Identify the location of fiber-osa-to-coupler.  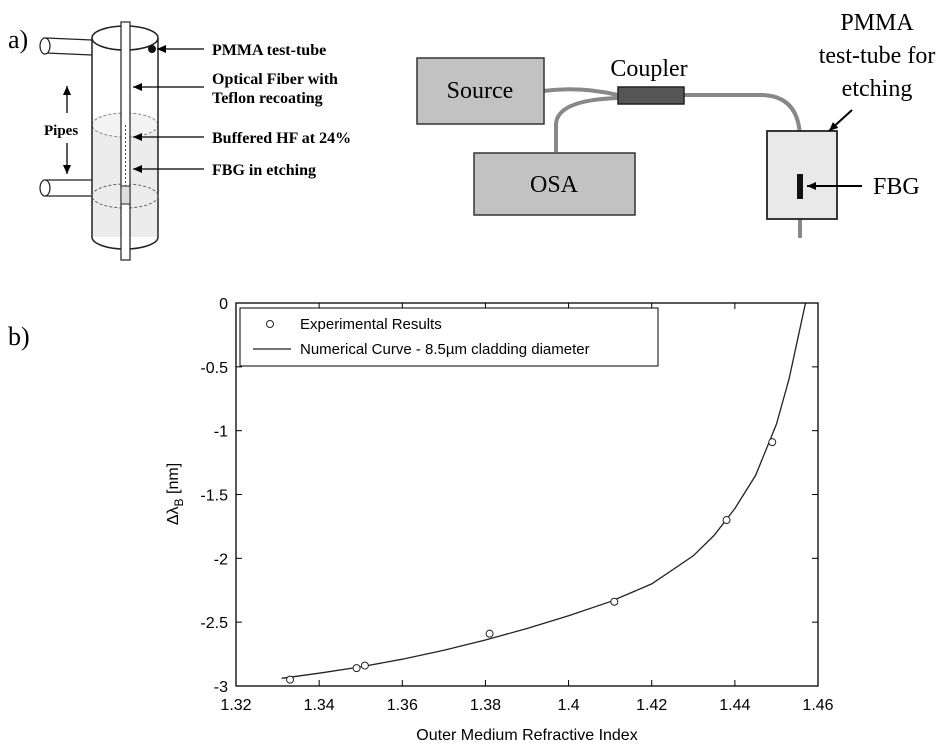
(586, 124).